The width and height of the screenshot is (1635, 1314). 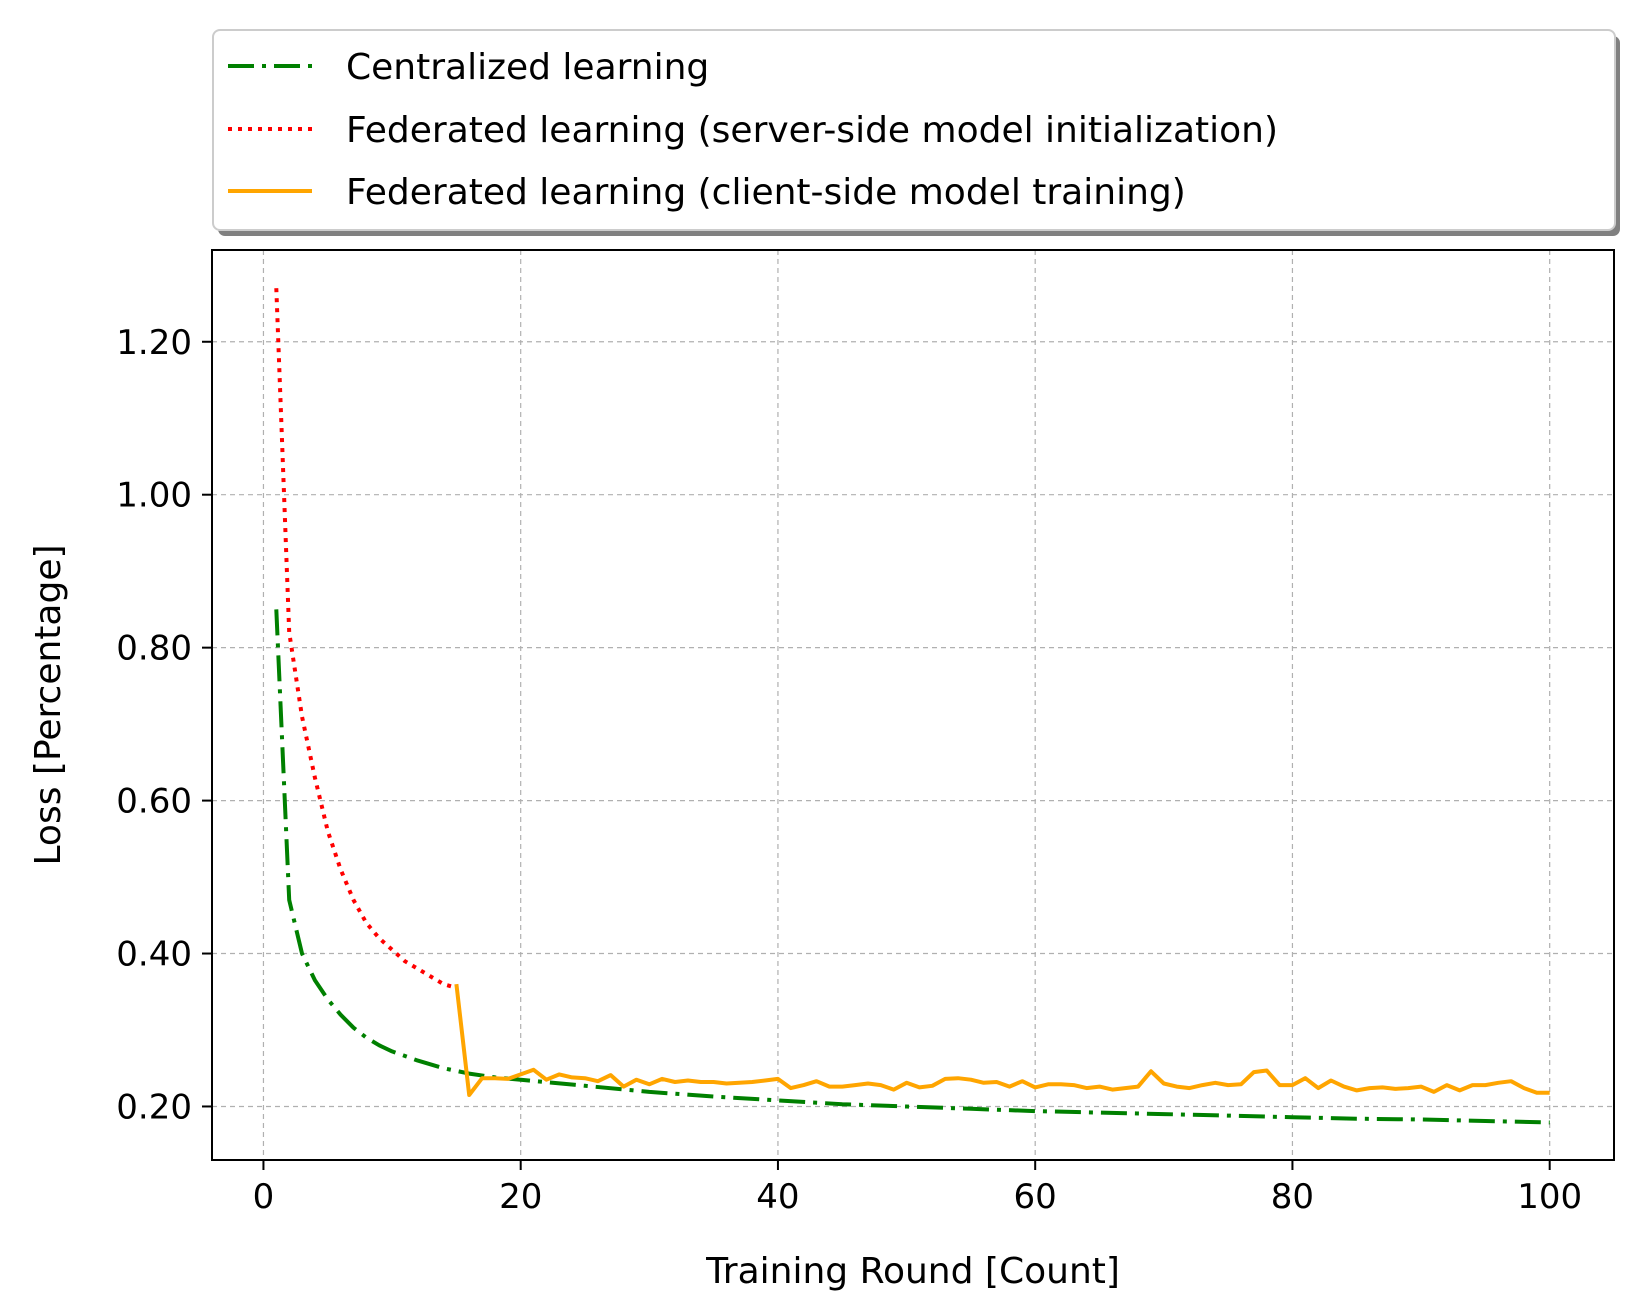 I want to click on y-tick-label: 1.20, so click(x=154, y=343).